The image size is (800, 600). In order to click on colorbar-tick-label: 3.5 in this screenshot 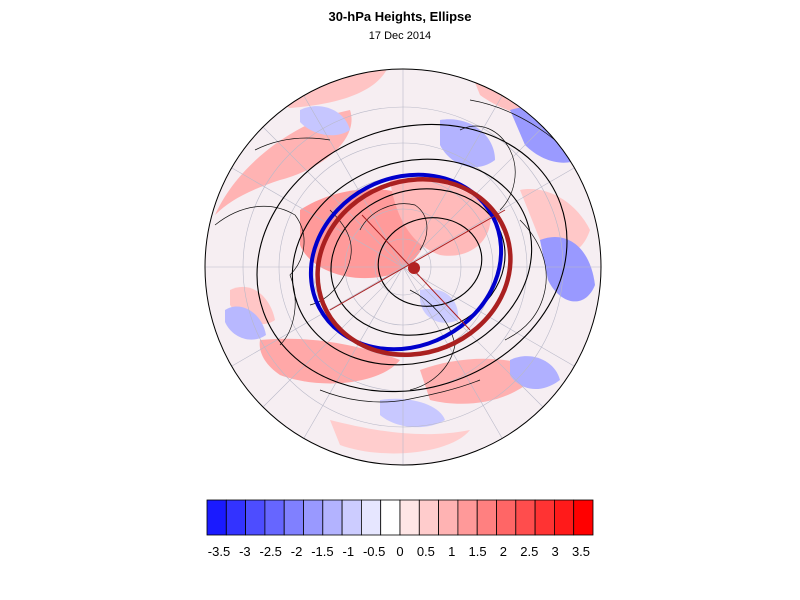, I will do `click(581, 551)`.